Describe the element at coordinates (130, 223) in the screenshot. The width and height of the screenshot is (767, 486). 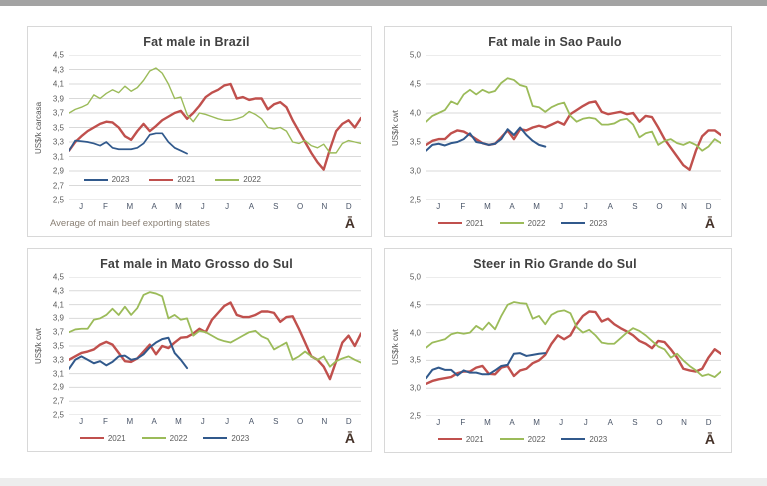
I see `chart-footnote: Average of main beef exporting states` at that location.